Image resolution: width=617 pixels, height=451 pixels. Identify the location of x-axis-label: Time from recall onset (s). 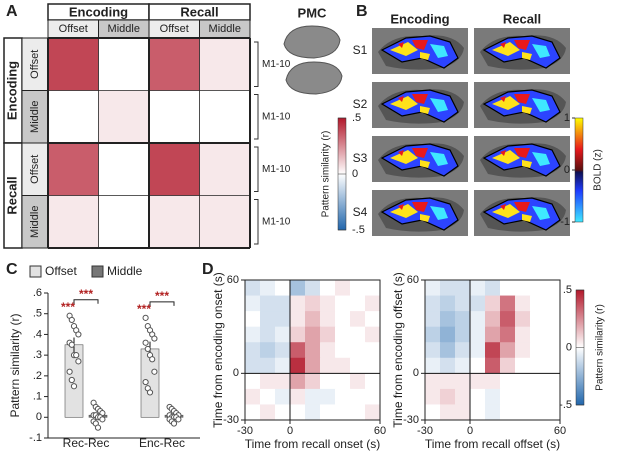
(313, 444).